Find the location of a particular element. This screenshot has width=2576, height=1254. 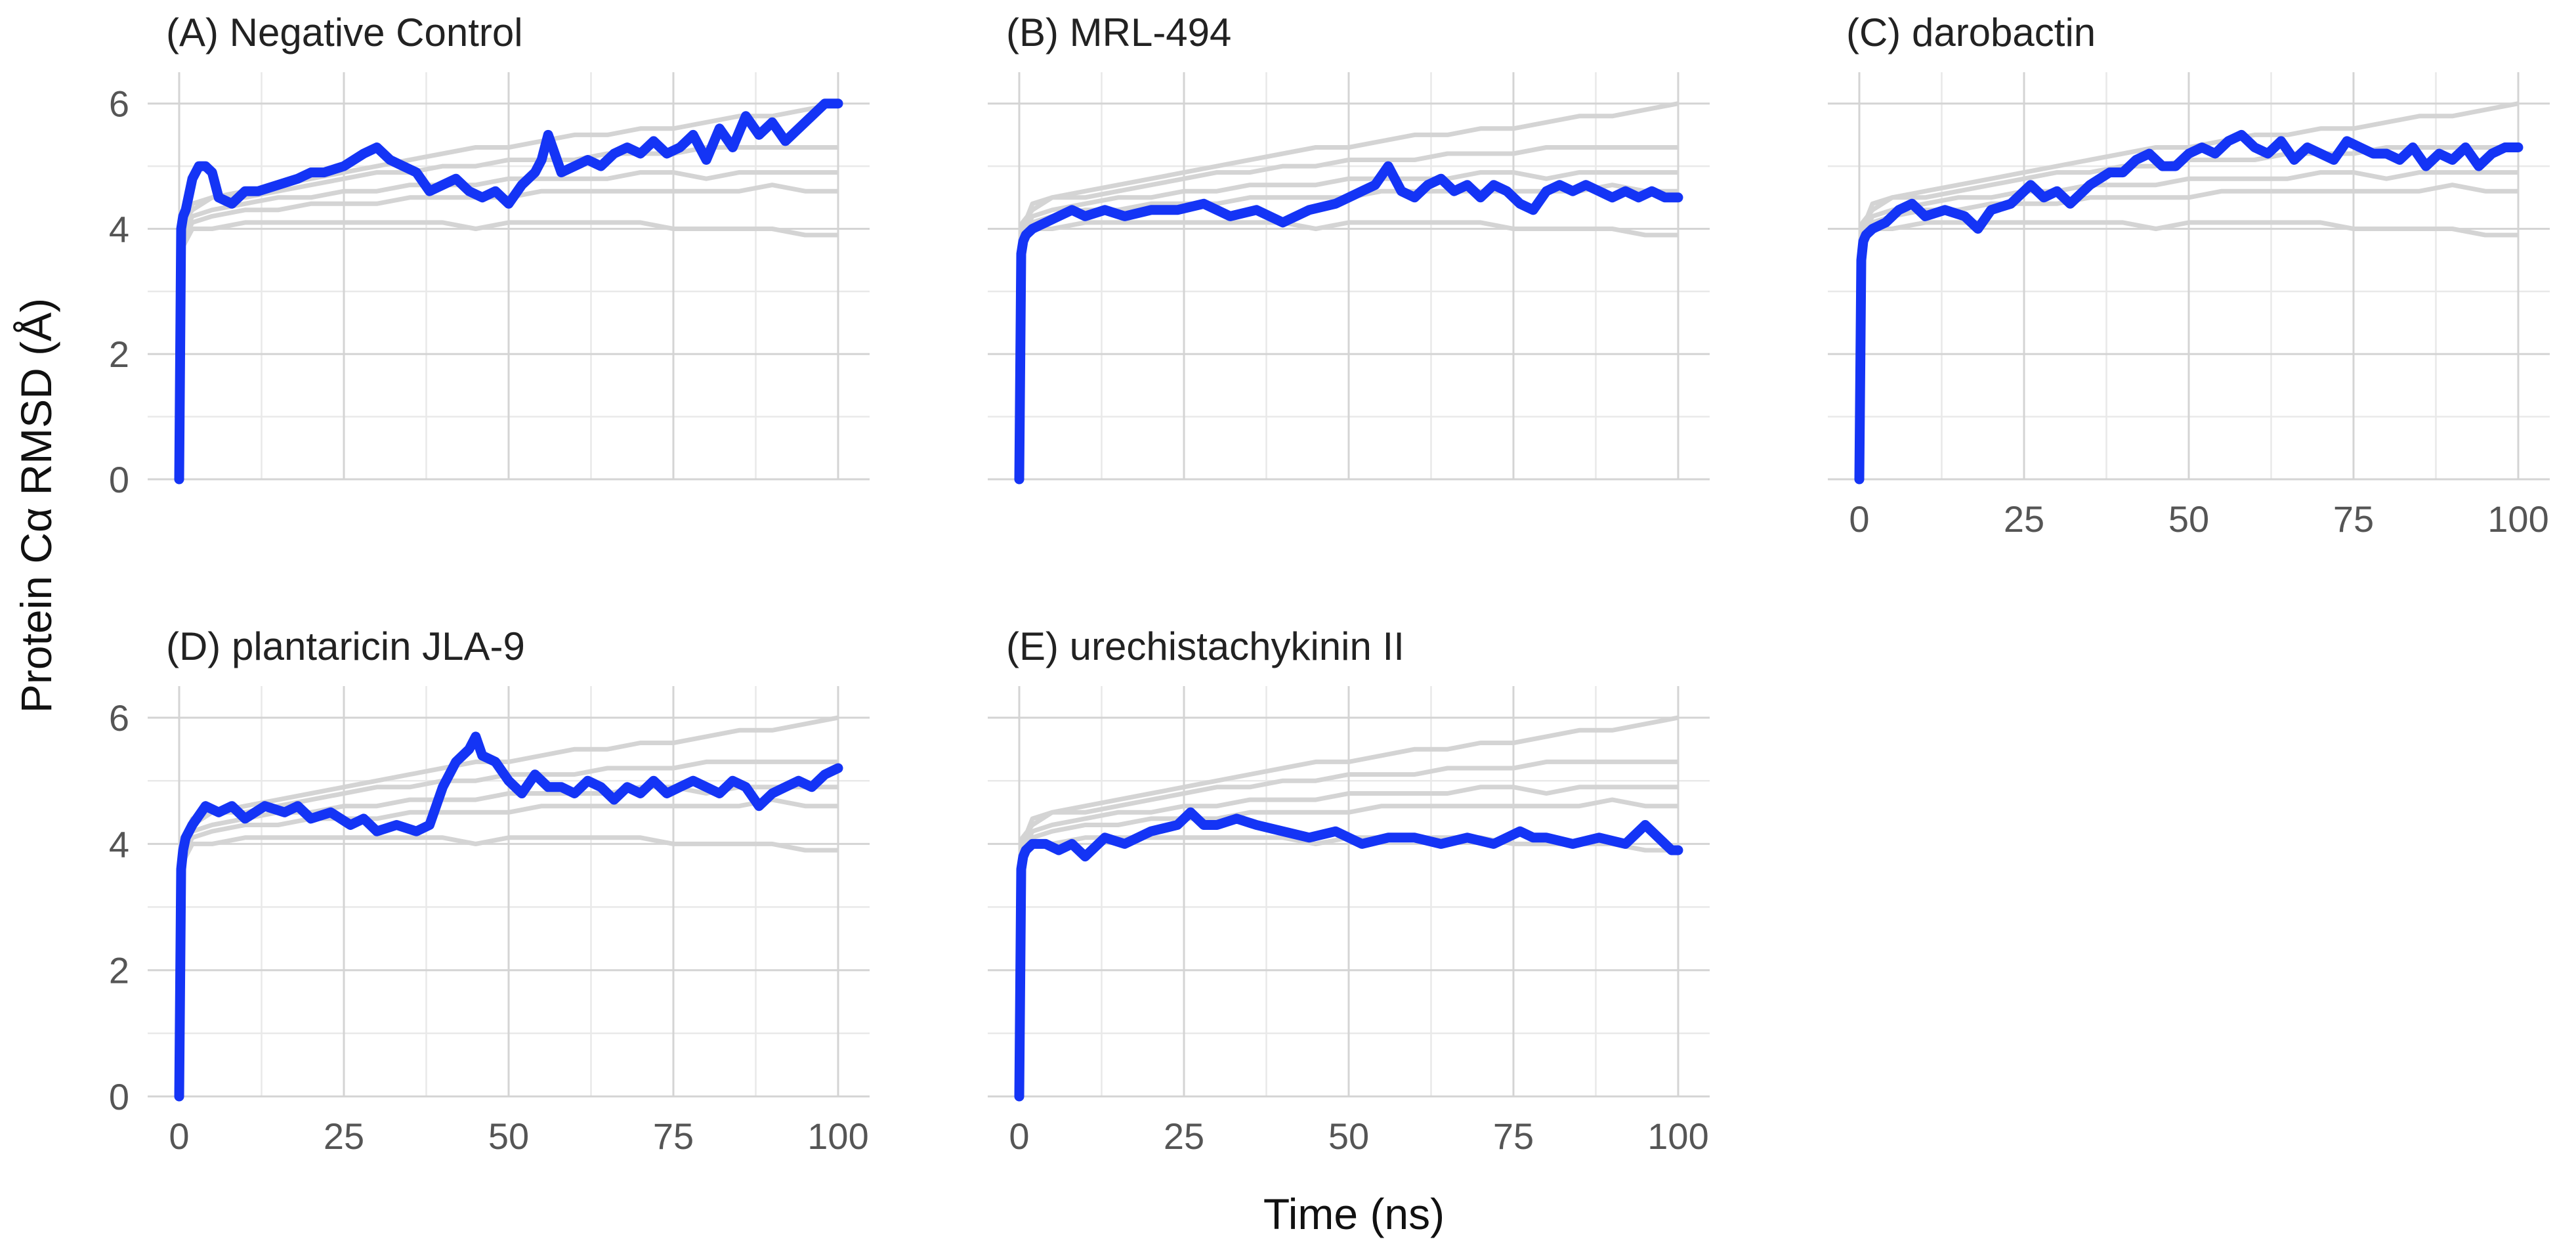

panel-a: (A) Negative Control 0 2 4 6 is located at coordinates (489, 255).